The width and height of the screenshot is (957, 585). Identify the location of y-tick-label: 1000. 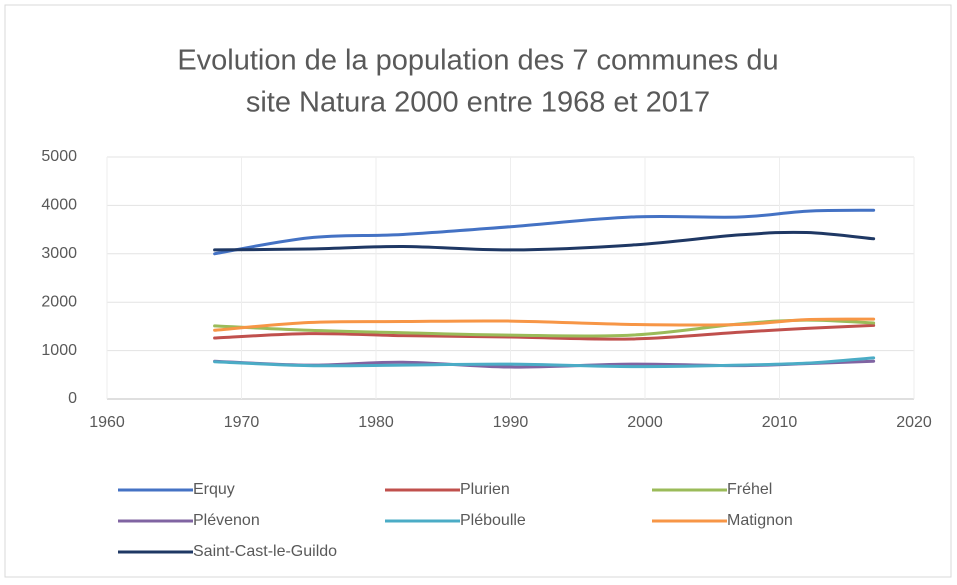
(59, 350).